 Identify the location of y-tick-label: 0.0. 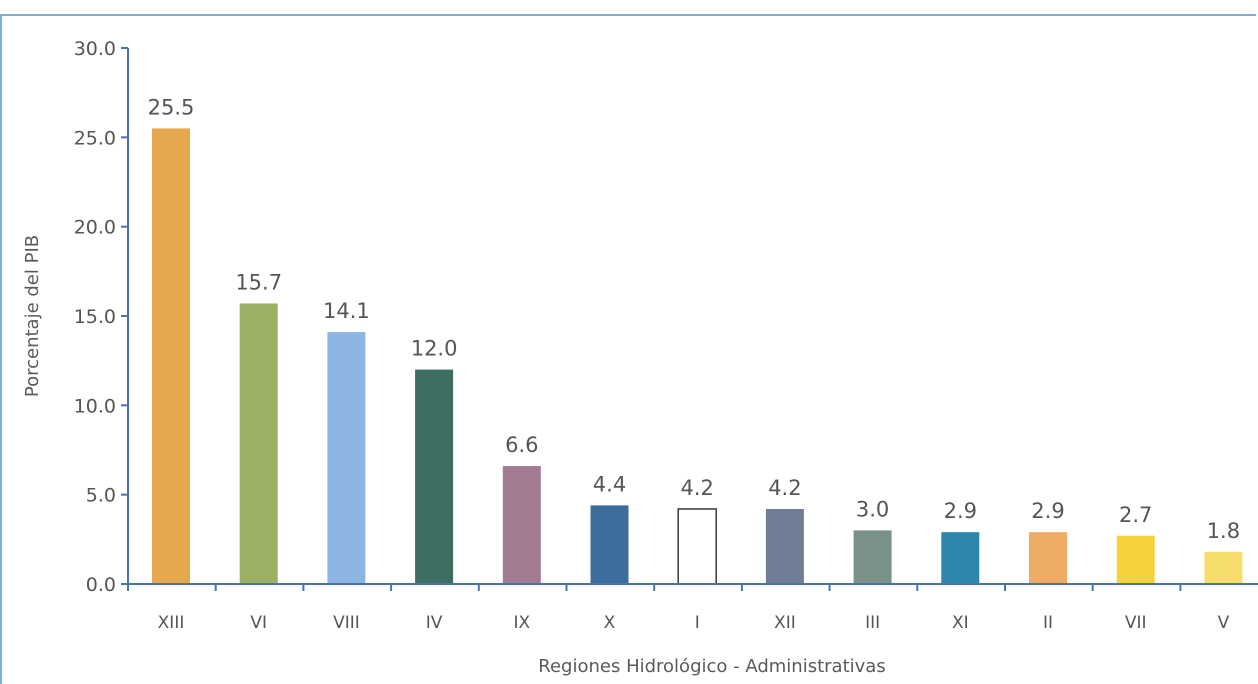
(101, 585).